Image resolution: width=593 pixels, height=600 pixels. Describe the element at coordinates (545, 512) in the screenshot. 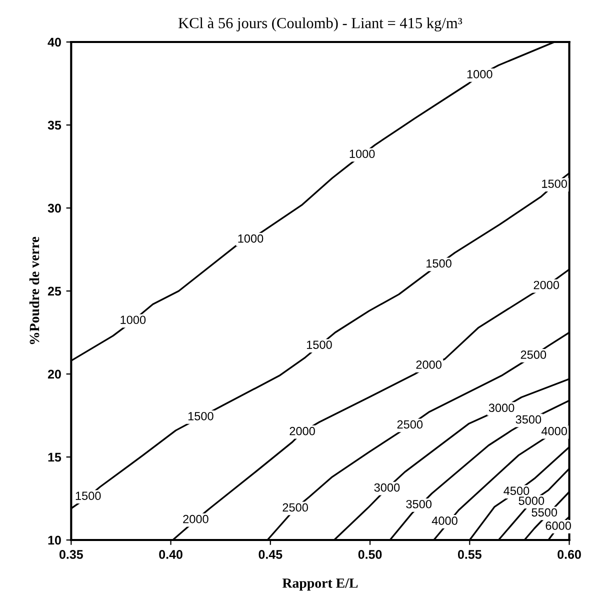

I see `annotation: 5500` at that location.